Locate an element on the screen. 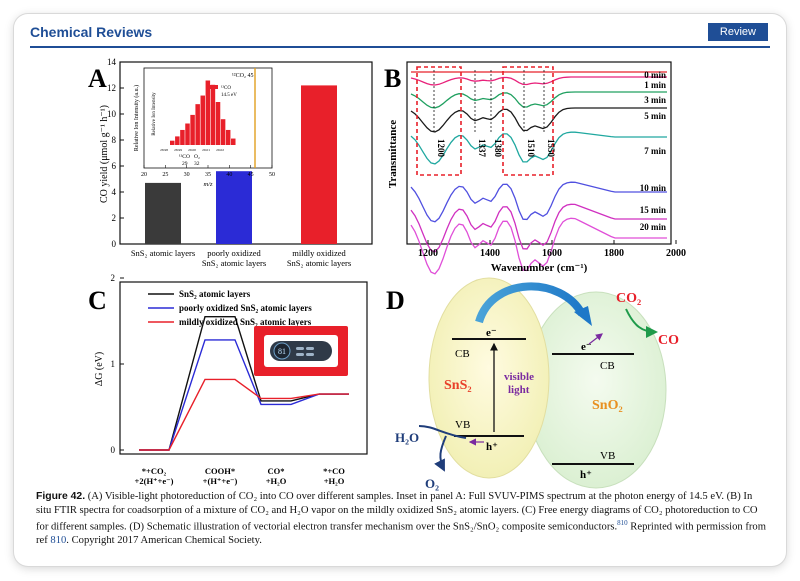 The image size is (800, 581). inset-sub-ylabel: Relative Ion Intensity is located at coordinates (154, 114).